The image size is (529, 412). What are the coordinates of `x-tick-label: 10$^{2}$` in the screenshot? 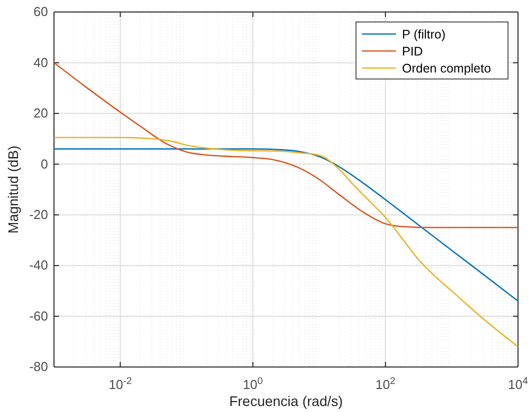 It's located at (385, 384).